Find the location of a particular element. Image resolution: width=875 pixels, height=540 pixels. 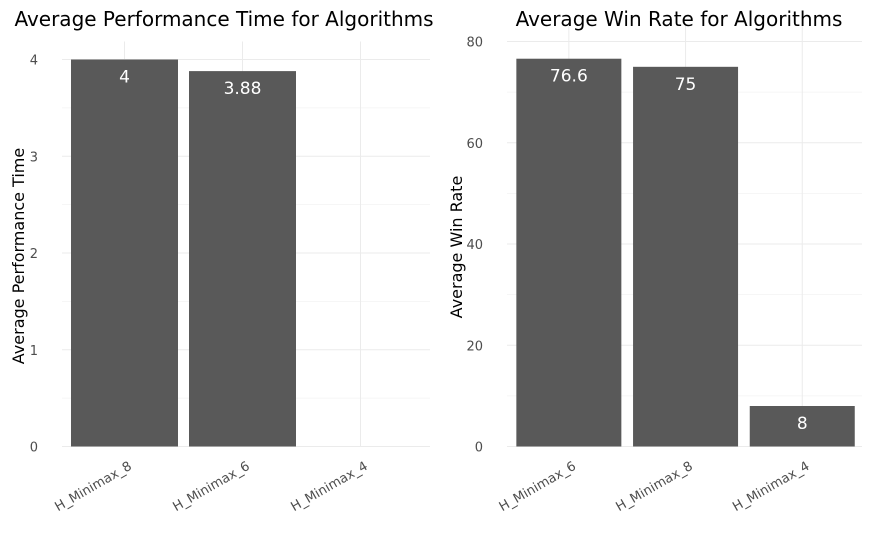

y-tick-label: 40 is located at coordinates (474, 245).